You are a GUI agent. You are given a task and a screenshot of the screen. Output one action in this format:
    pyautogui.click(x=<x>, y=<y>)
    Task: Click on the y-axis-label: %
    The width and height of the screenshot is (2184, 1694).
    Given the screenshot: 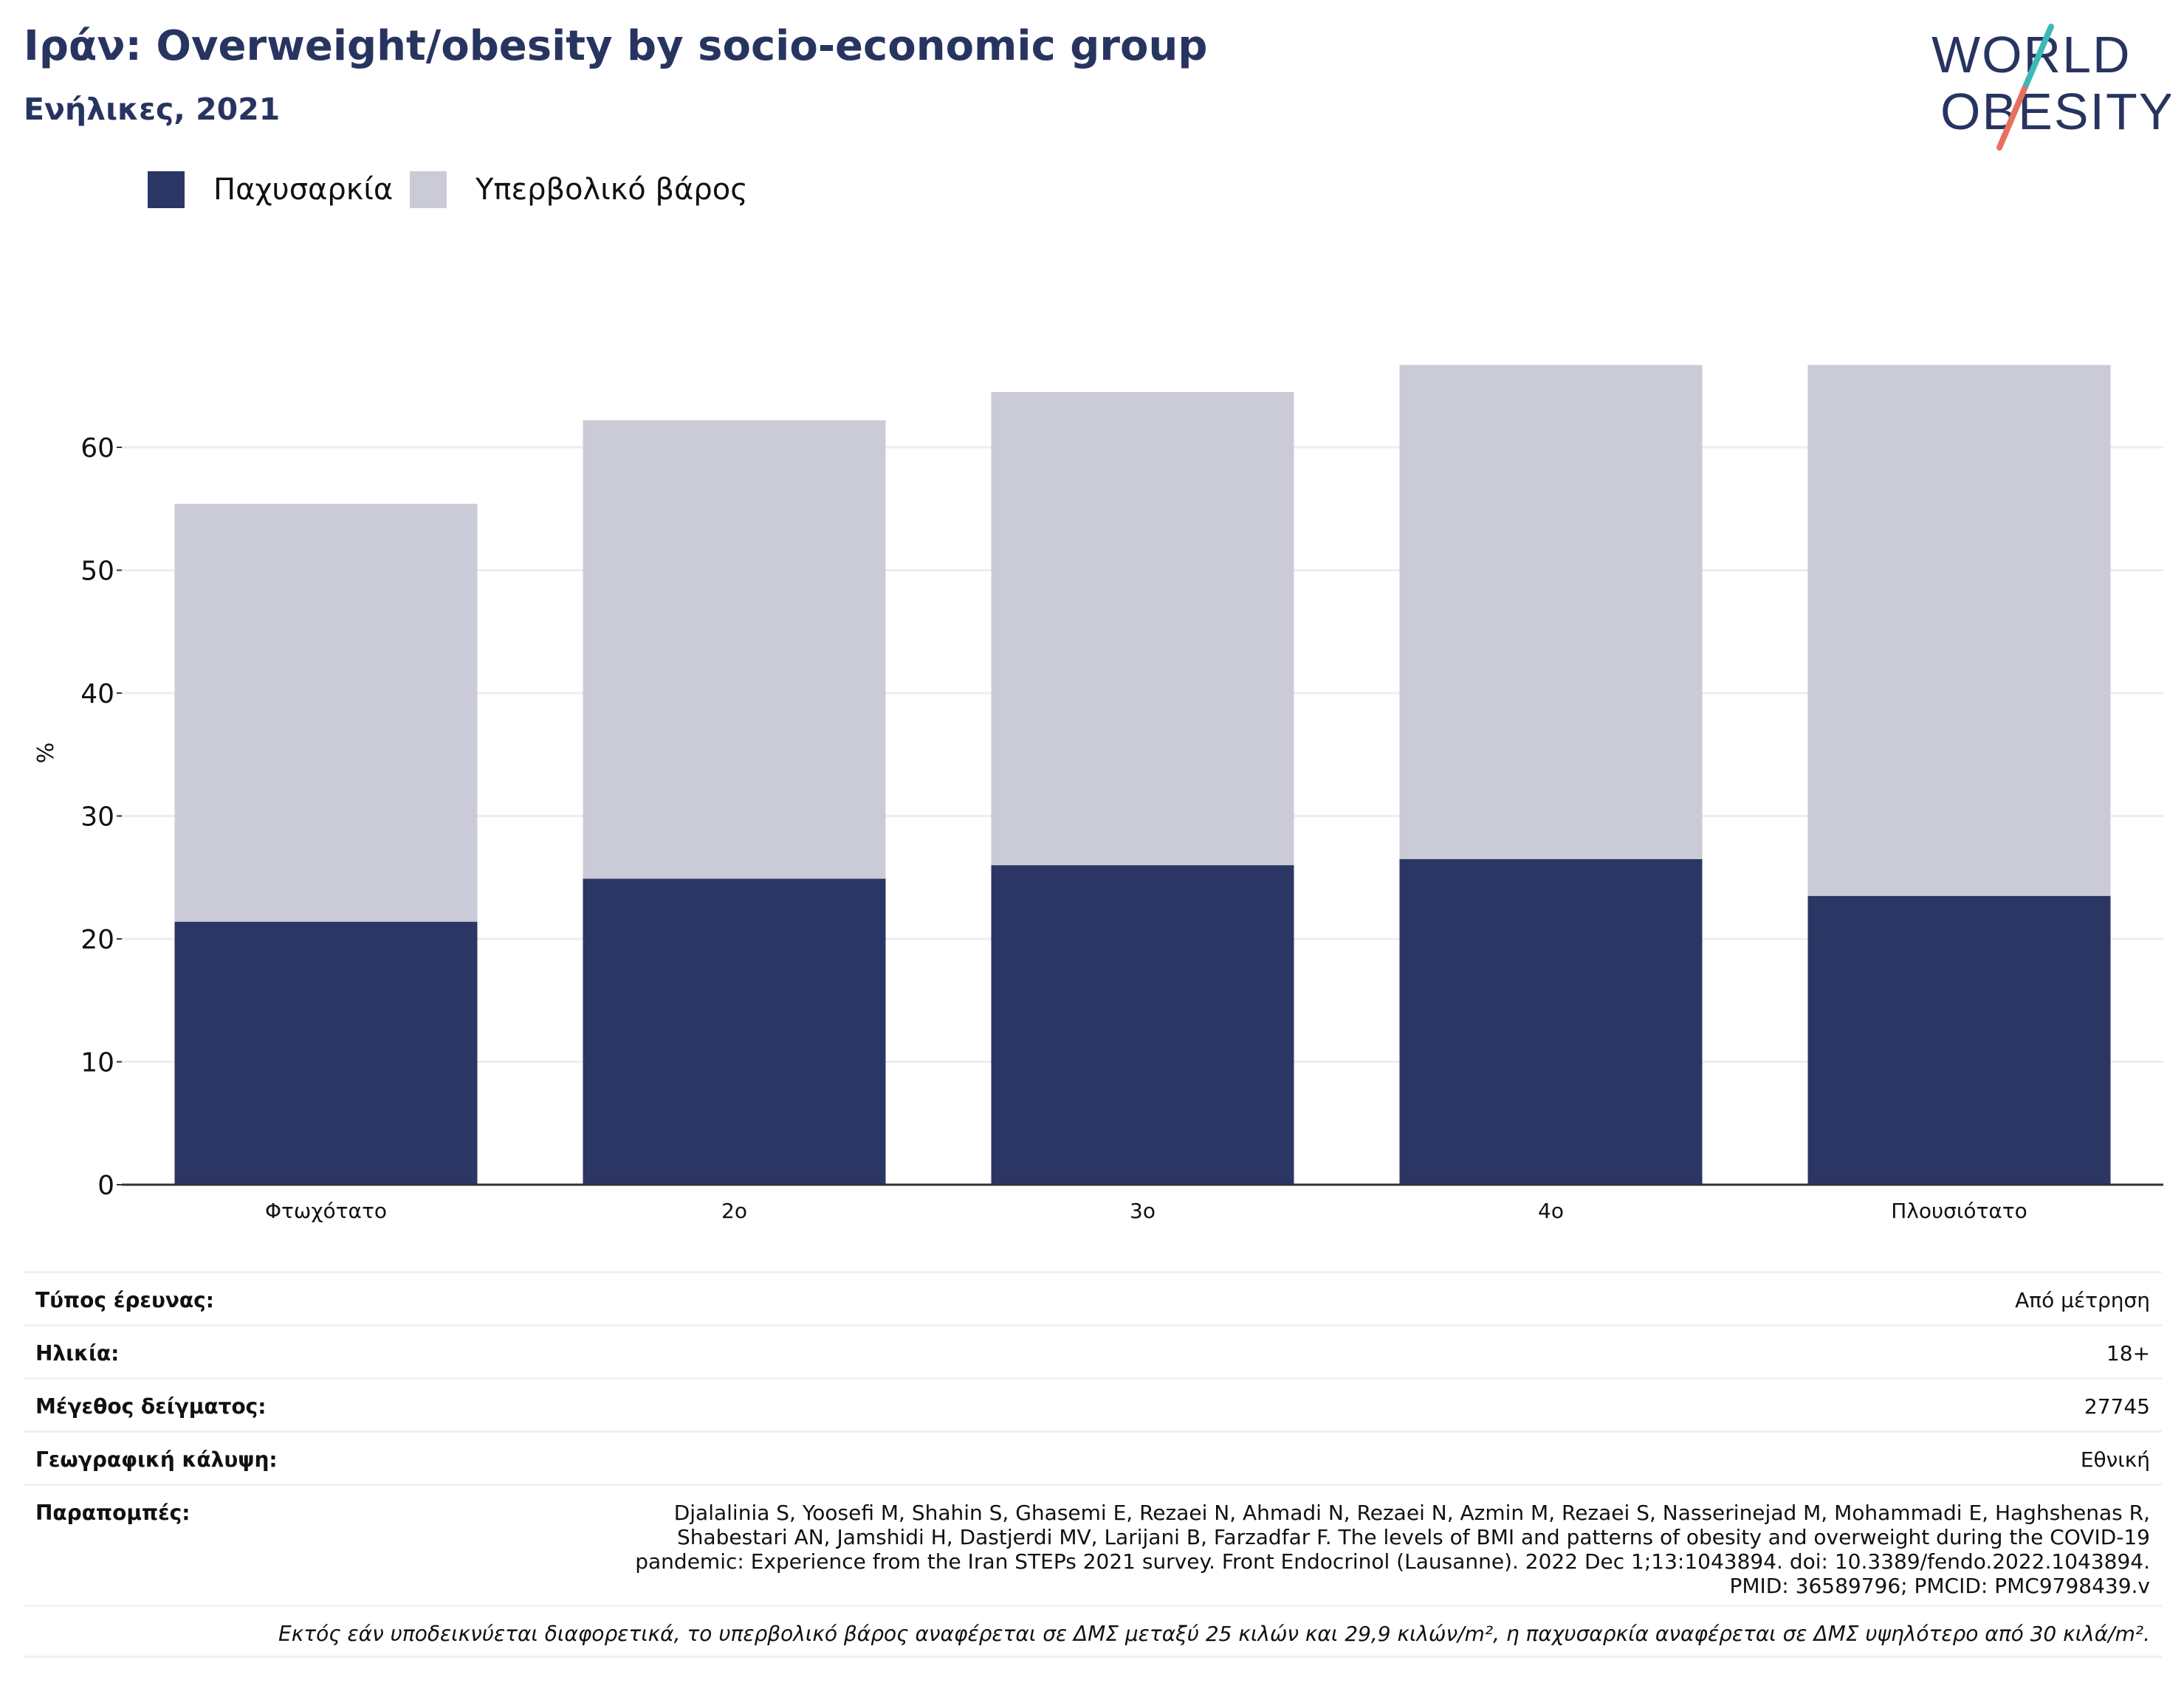 What is the action you would take?
    pyautogui.click(x=46, y=753)
    